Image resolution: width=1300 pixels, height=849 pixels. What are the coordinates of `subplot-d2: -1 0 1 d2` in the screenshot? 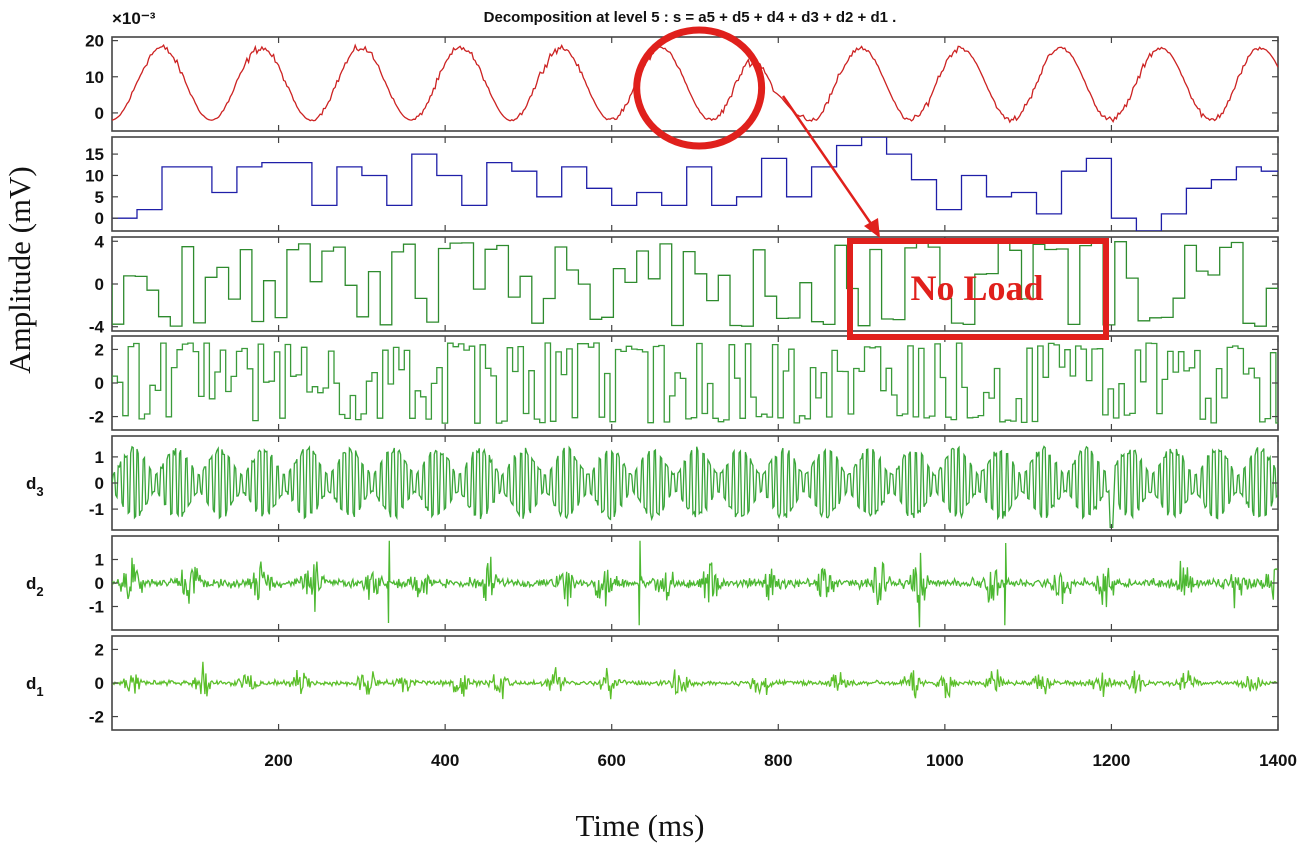 It's located at (652, 583).